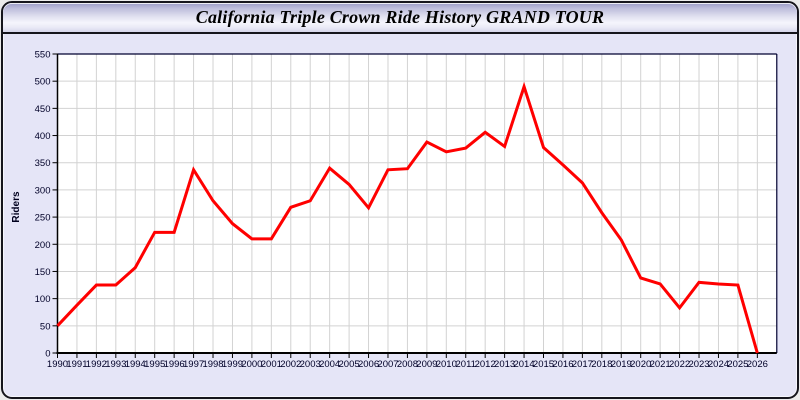 Image resolution: width=800 pixels, height=400 pixels. What do you see at coordinates (16, 207) in the screenshot?
I see `y-axis-title: Riders` at bounding box center [16, 207].